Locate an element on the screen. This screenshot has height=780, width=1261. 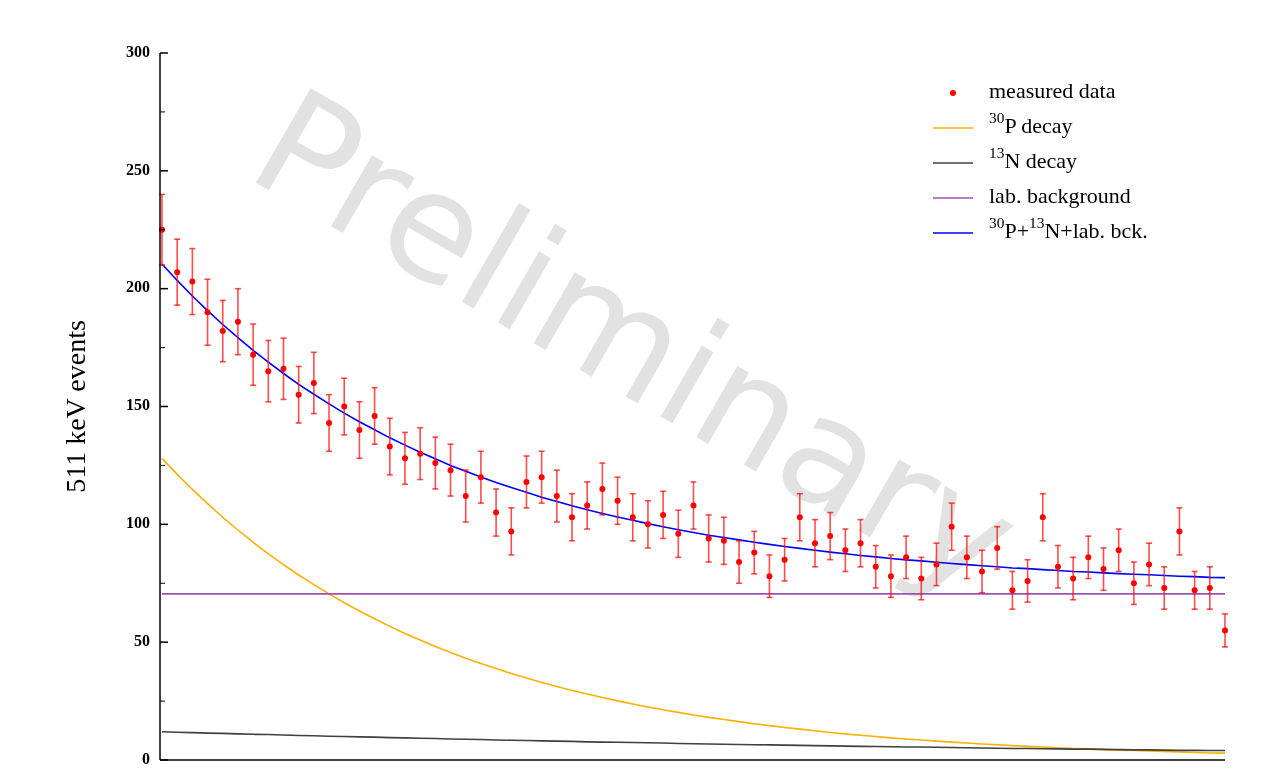
y-tick-label: 200 is located at coordinates (138, 287).